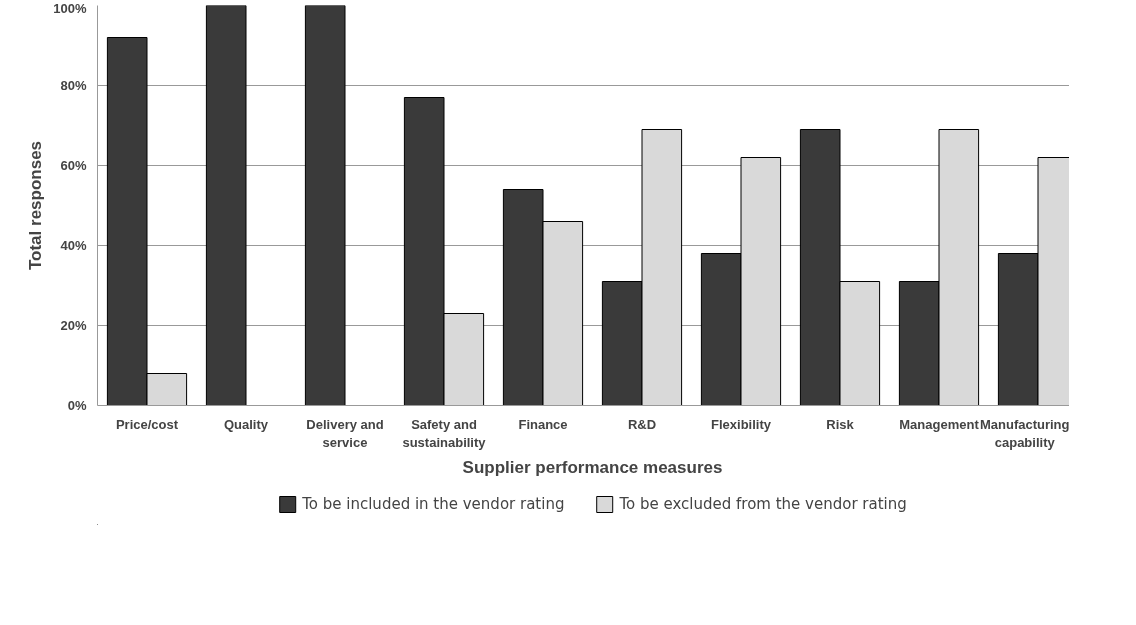 This screenshot has width=1136, height=625. I want to click on x-tick-label: Manufacturing capability, so click(1024, 433).